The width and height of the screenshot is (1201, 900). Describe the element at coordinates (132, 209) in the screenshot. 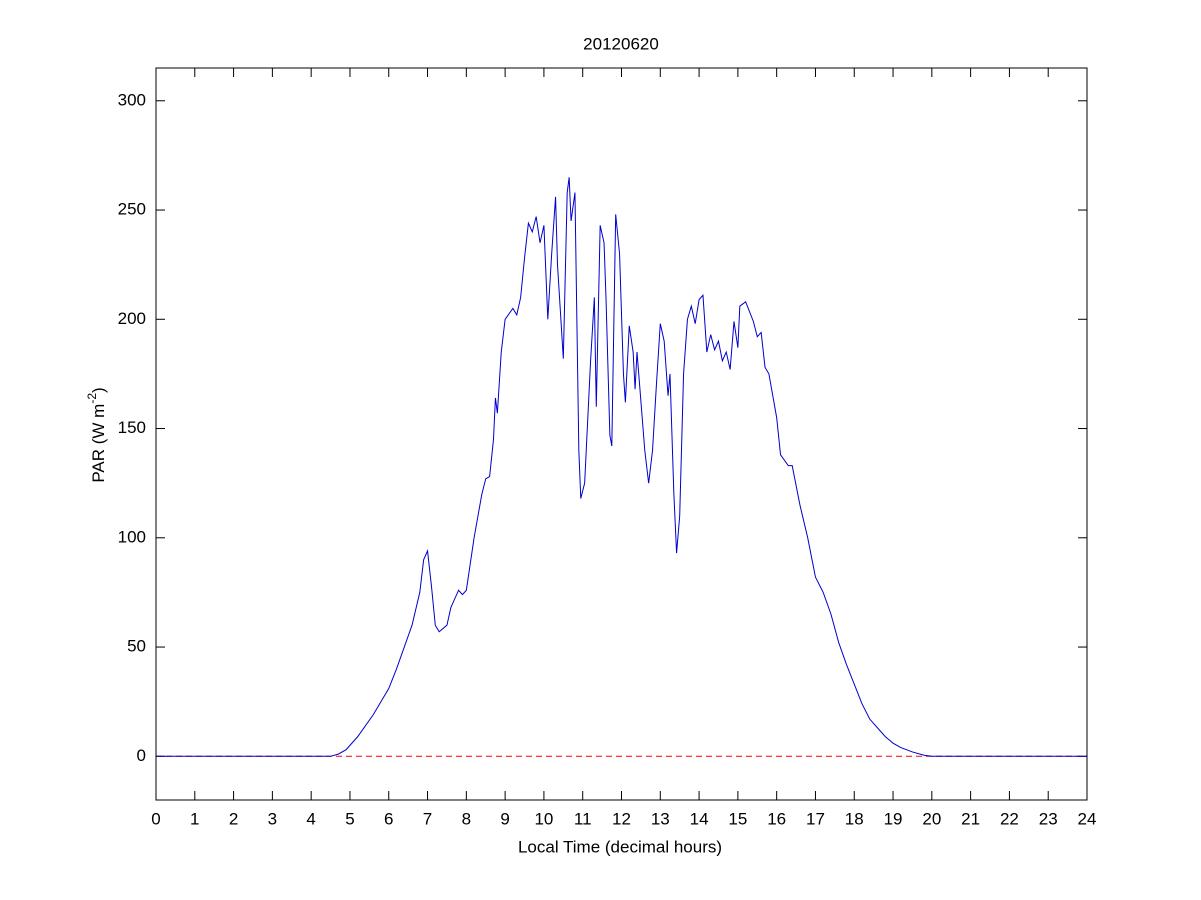

I see `y-tick-label: 250` at that location.